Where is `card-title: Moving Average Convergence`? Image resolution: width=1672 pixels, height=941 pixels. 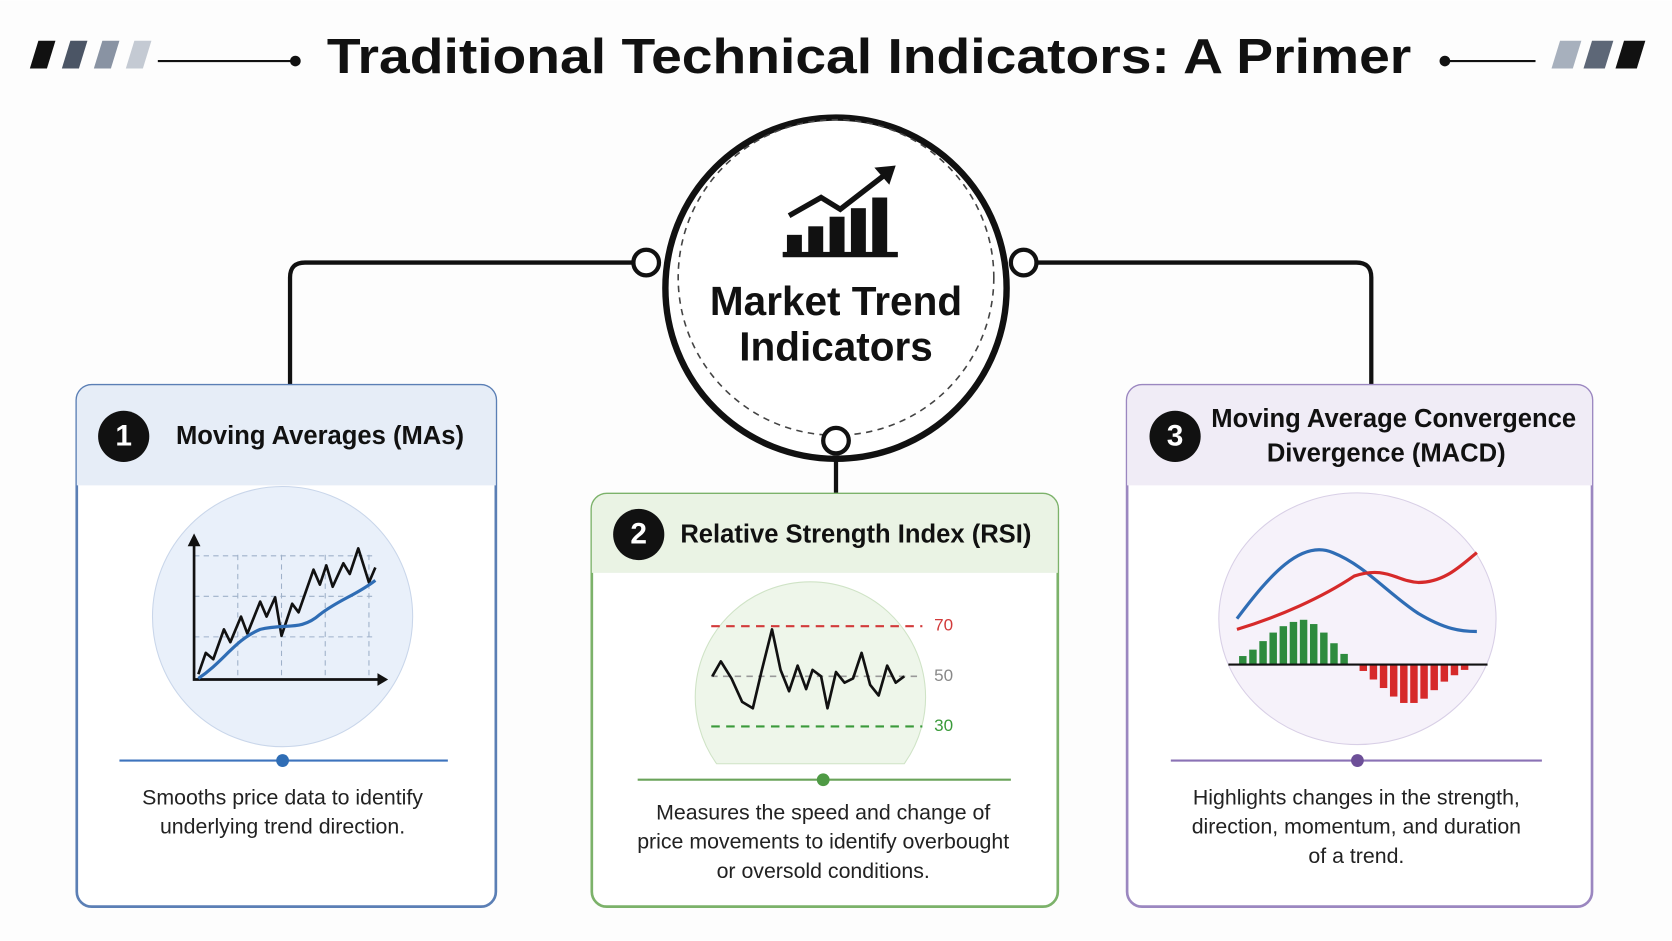 card-title: Moving Average Convergence is located at coordinates (1393, 419).